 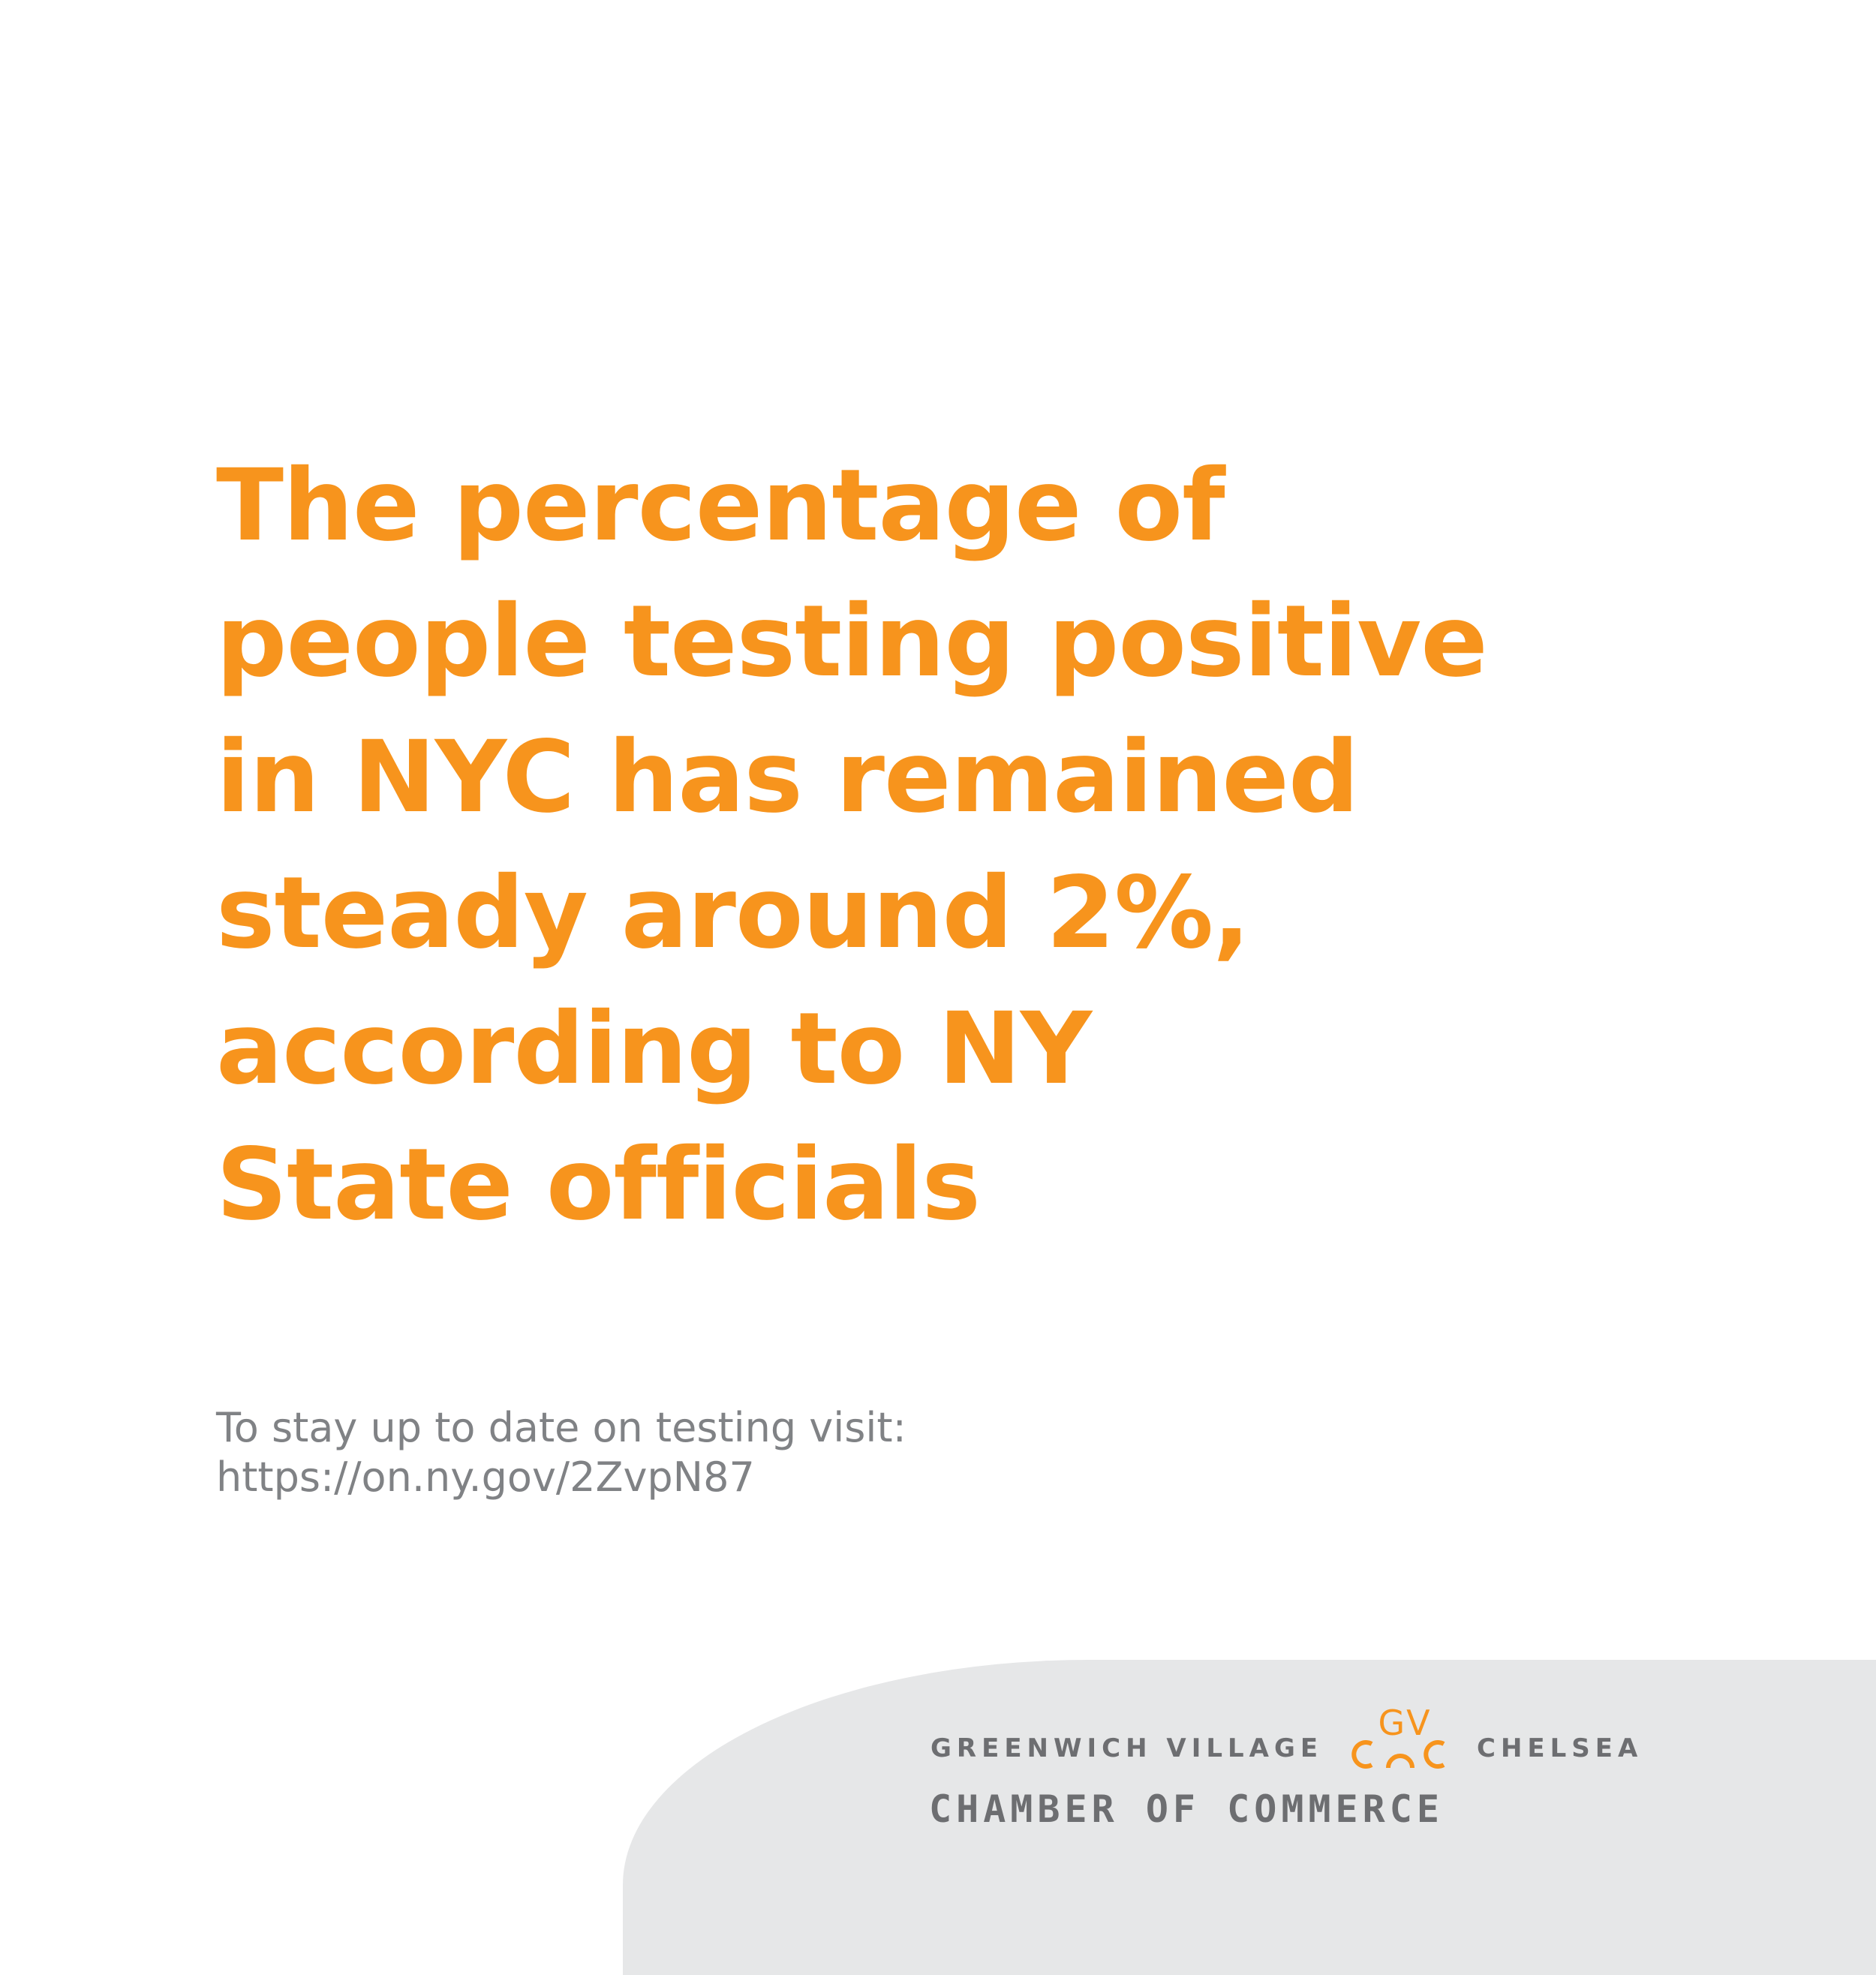 I want to click on headline-line-6: State officials, so click(x=598, y=1185).